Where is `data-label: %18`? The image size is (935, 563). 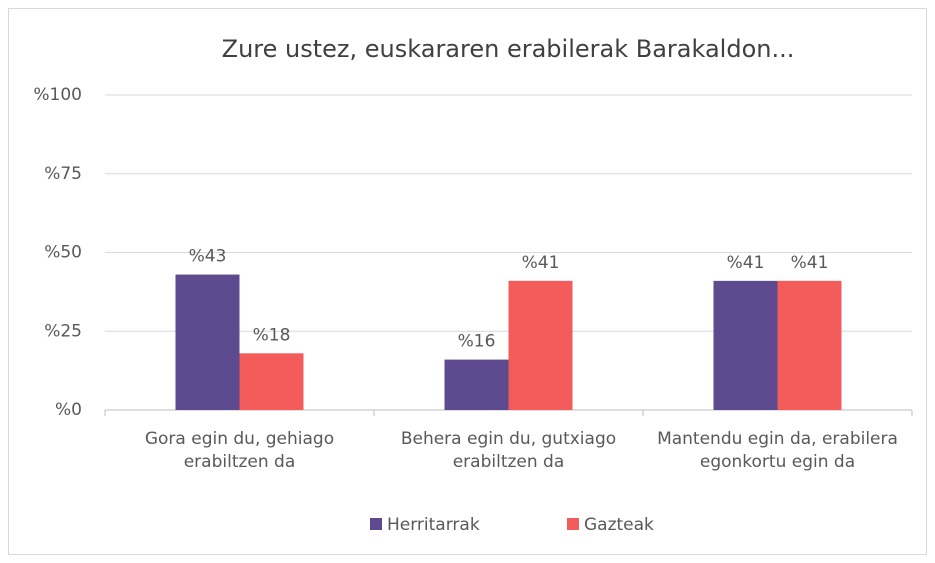
data-label: %18 is located at coordinates (272, 335).